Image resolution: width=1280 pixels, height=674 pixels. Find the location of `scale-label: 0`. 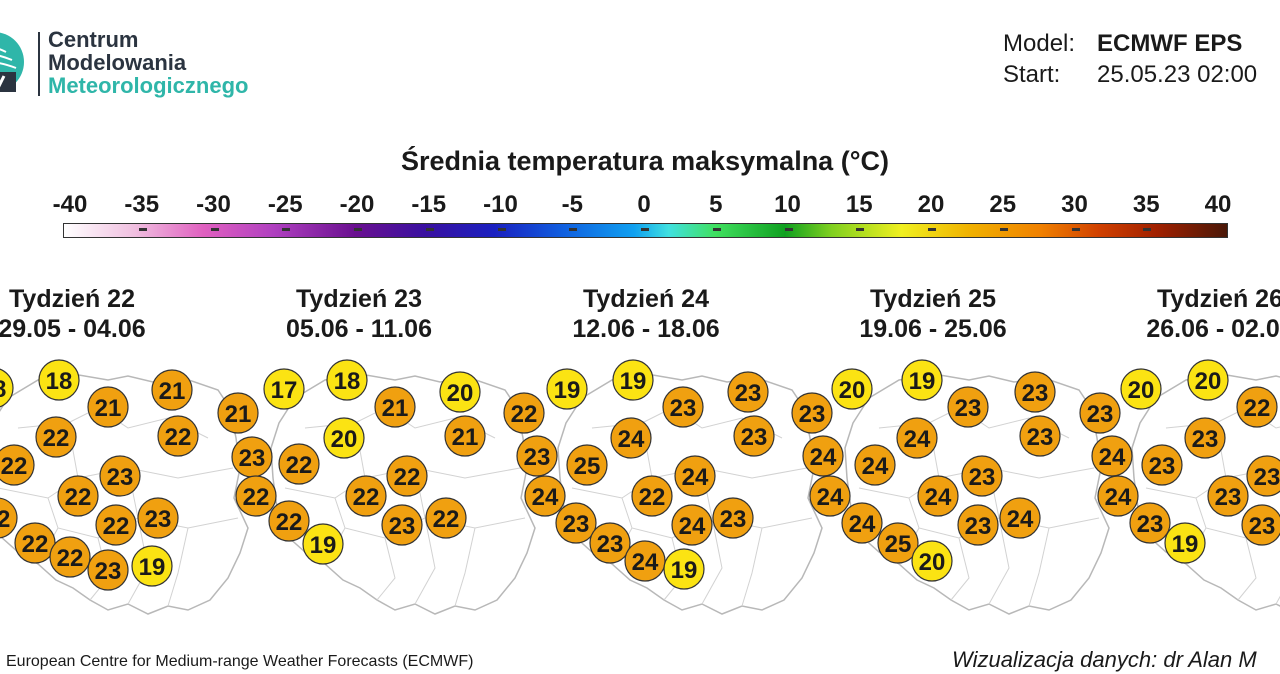

scale-label: 0 is located at coordinates (644, 204).